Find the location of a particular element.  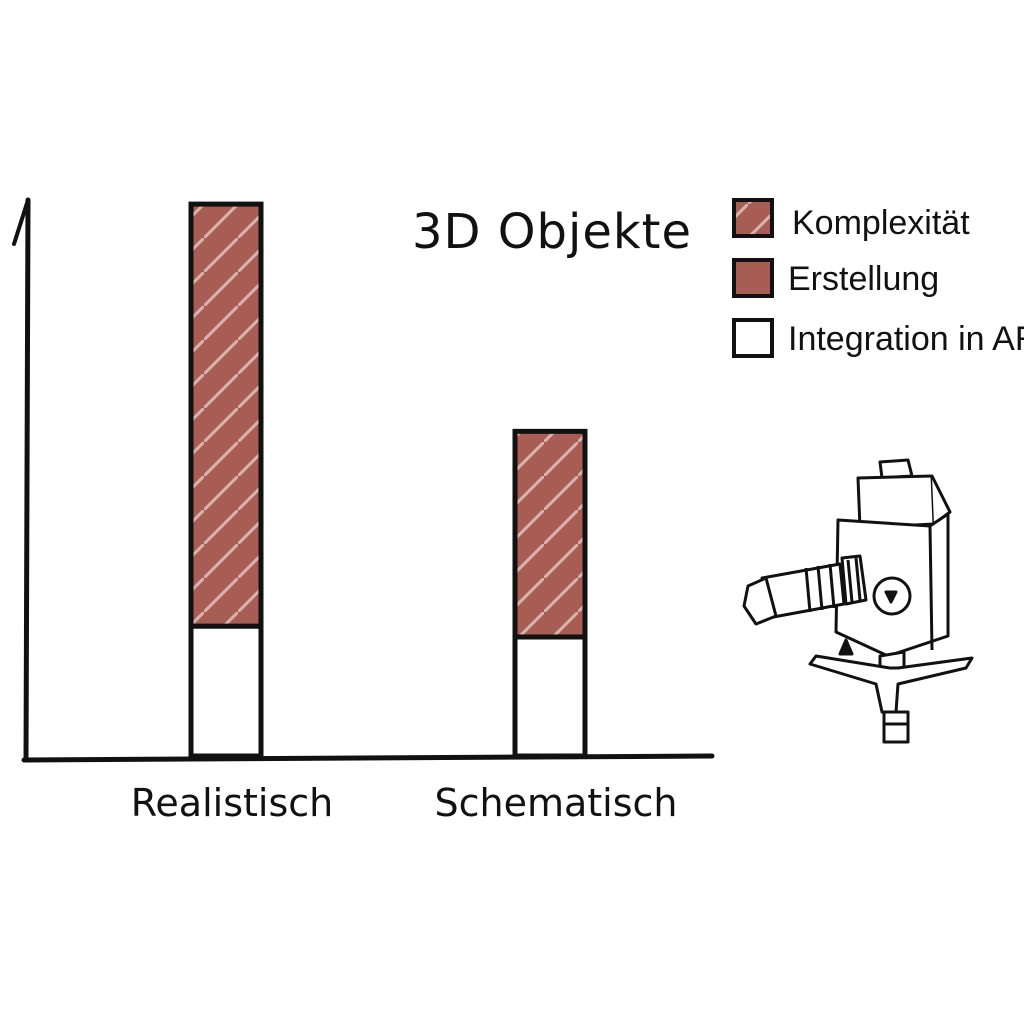

bar-realistisch-integration-in-ar is located at coordinates (226, 691).